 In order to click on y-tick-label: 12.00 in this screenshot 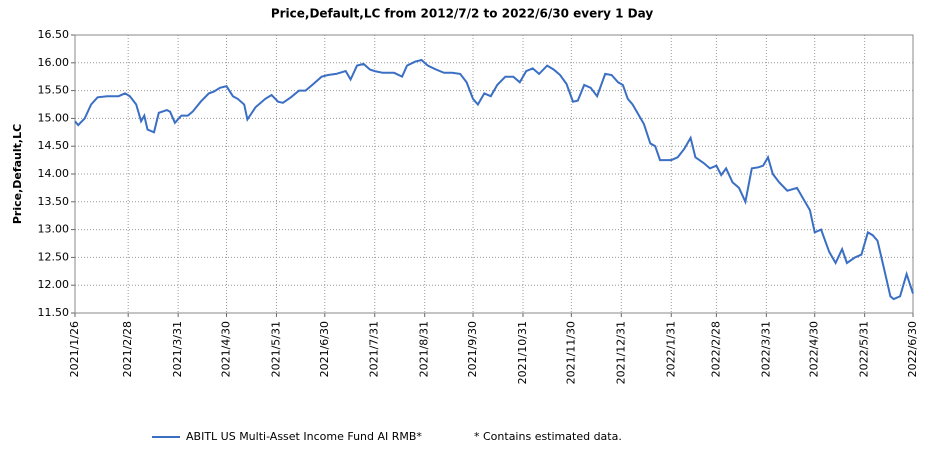, I will do `click(54, 284)`.